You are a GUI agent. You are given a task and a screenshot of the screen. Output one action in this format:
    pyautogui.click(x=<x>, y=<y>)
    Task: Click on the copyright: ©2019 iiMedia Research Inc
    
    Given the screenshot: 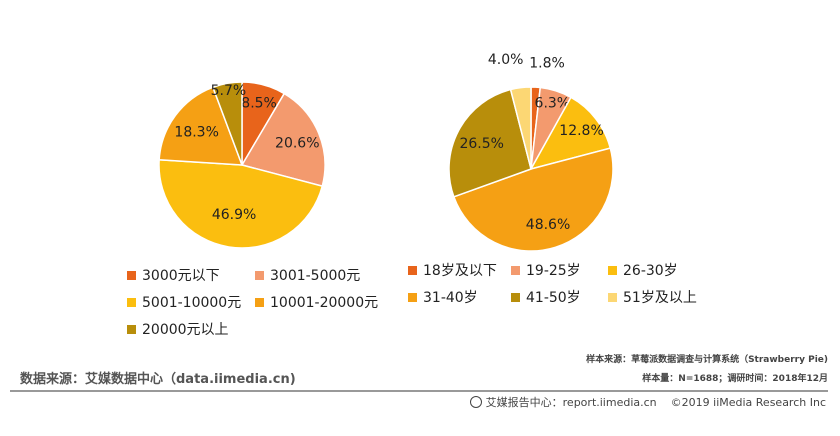 What is the action you would take?
    pyautogui.click(x=748, y=402)
    